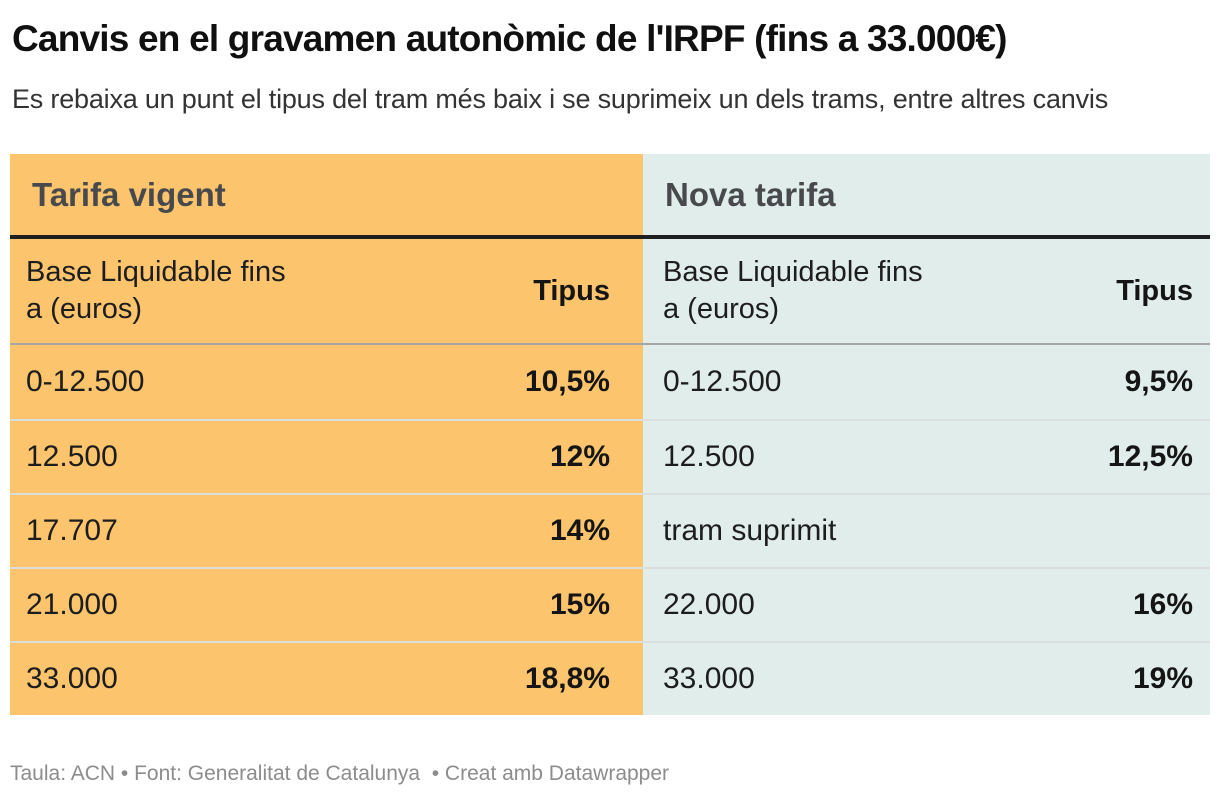 The height and width of the screenshot is (794, 1220). I want to click on tipus-cell: 14%, so click(579, 530).